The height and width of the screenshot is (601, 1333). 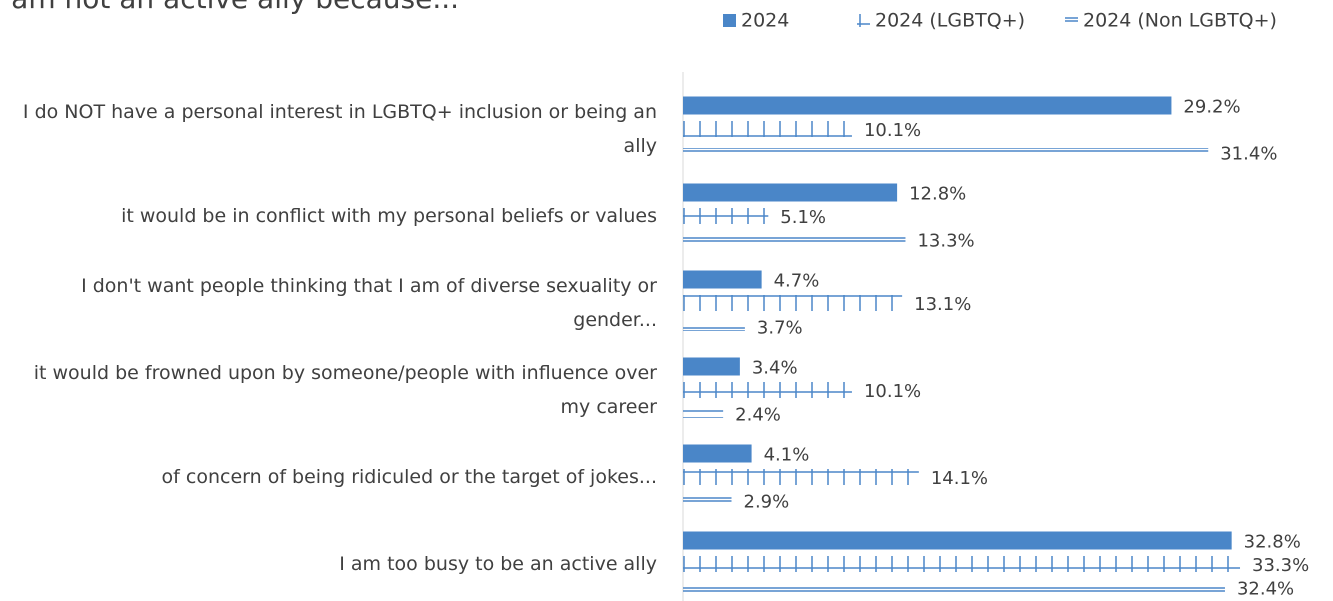 What do you see at coordinates (767, 502) in the screenshot?
I see `value-label: 2.9%` at bounding box center [767, 502].